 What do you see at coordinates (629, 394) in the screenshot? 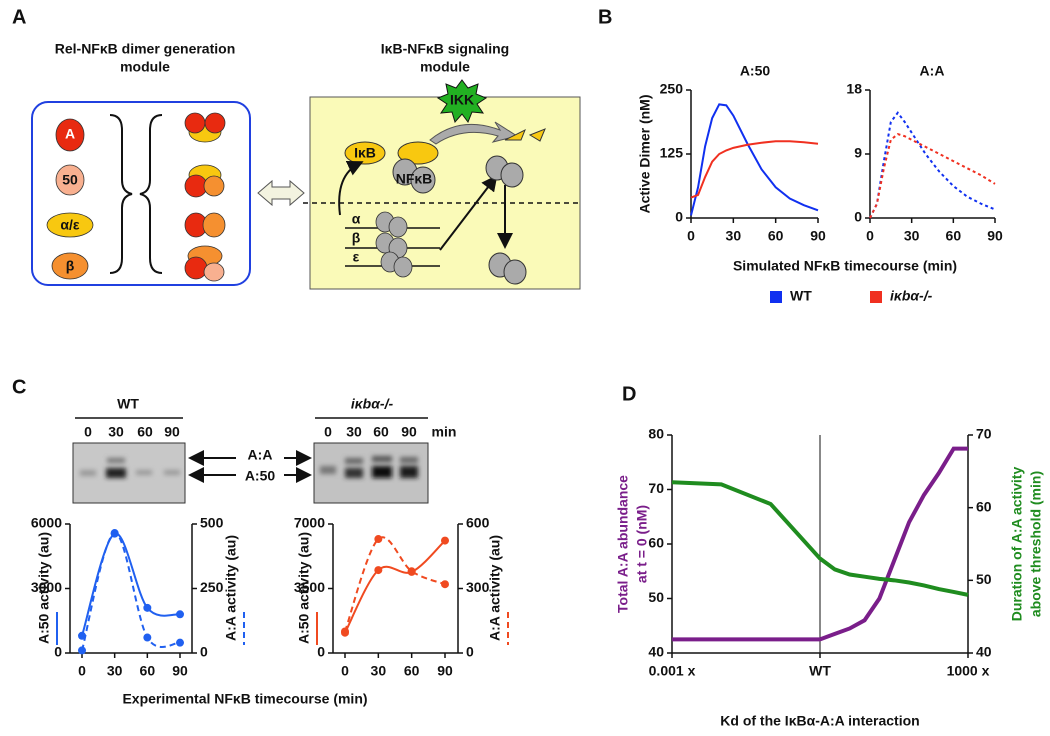
I see `panel-label: D` at bounding box center [629, 394].